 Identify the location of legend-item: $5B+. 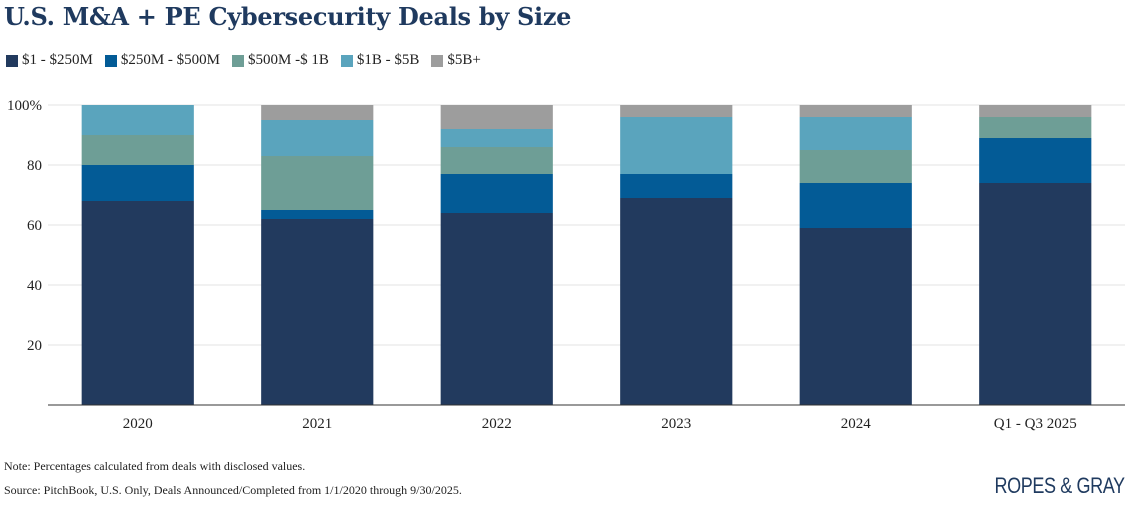
(456, 60).